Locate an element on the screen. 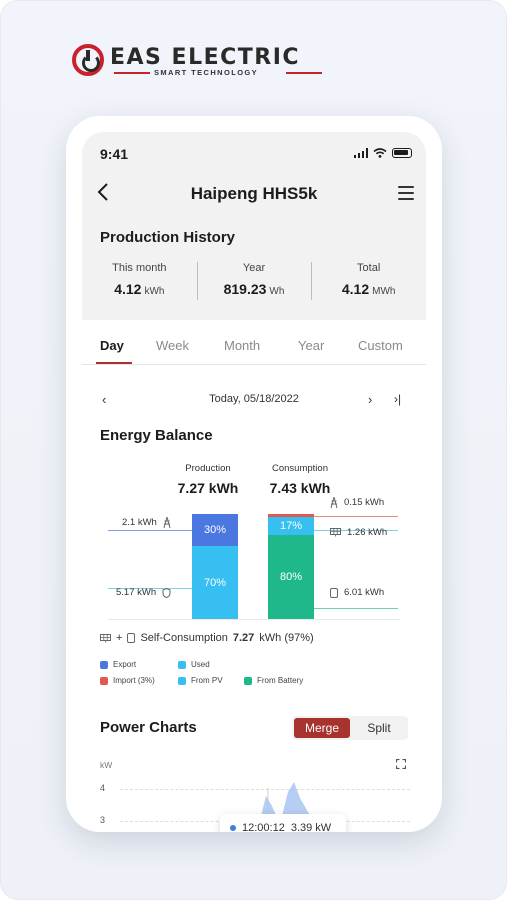 This screenshot has height=900, width=507. status-icons is located at coordinates (382, 153).